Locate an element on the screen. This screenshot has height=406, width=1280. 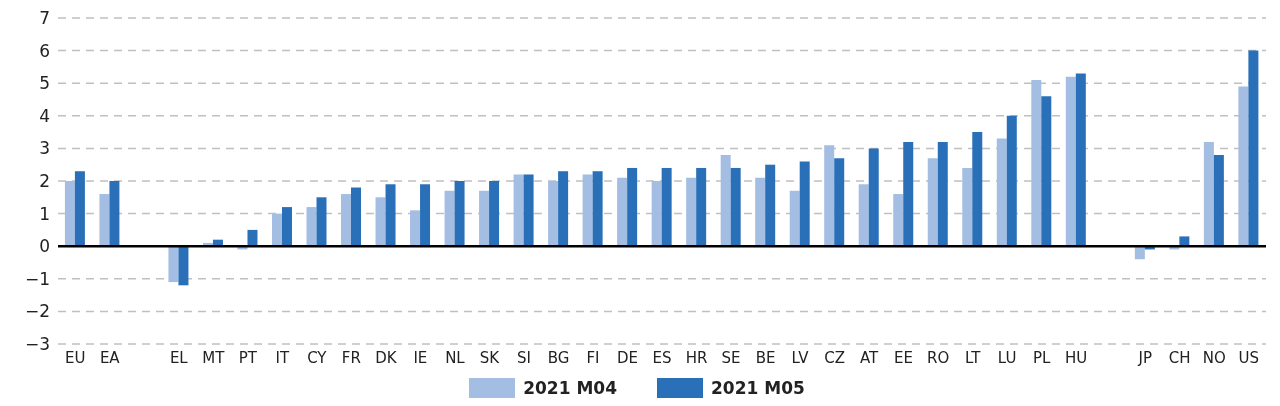
x-tick-label: HR is located at coordinates (696, 357).